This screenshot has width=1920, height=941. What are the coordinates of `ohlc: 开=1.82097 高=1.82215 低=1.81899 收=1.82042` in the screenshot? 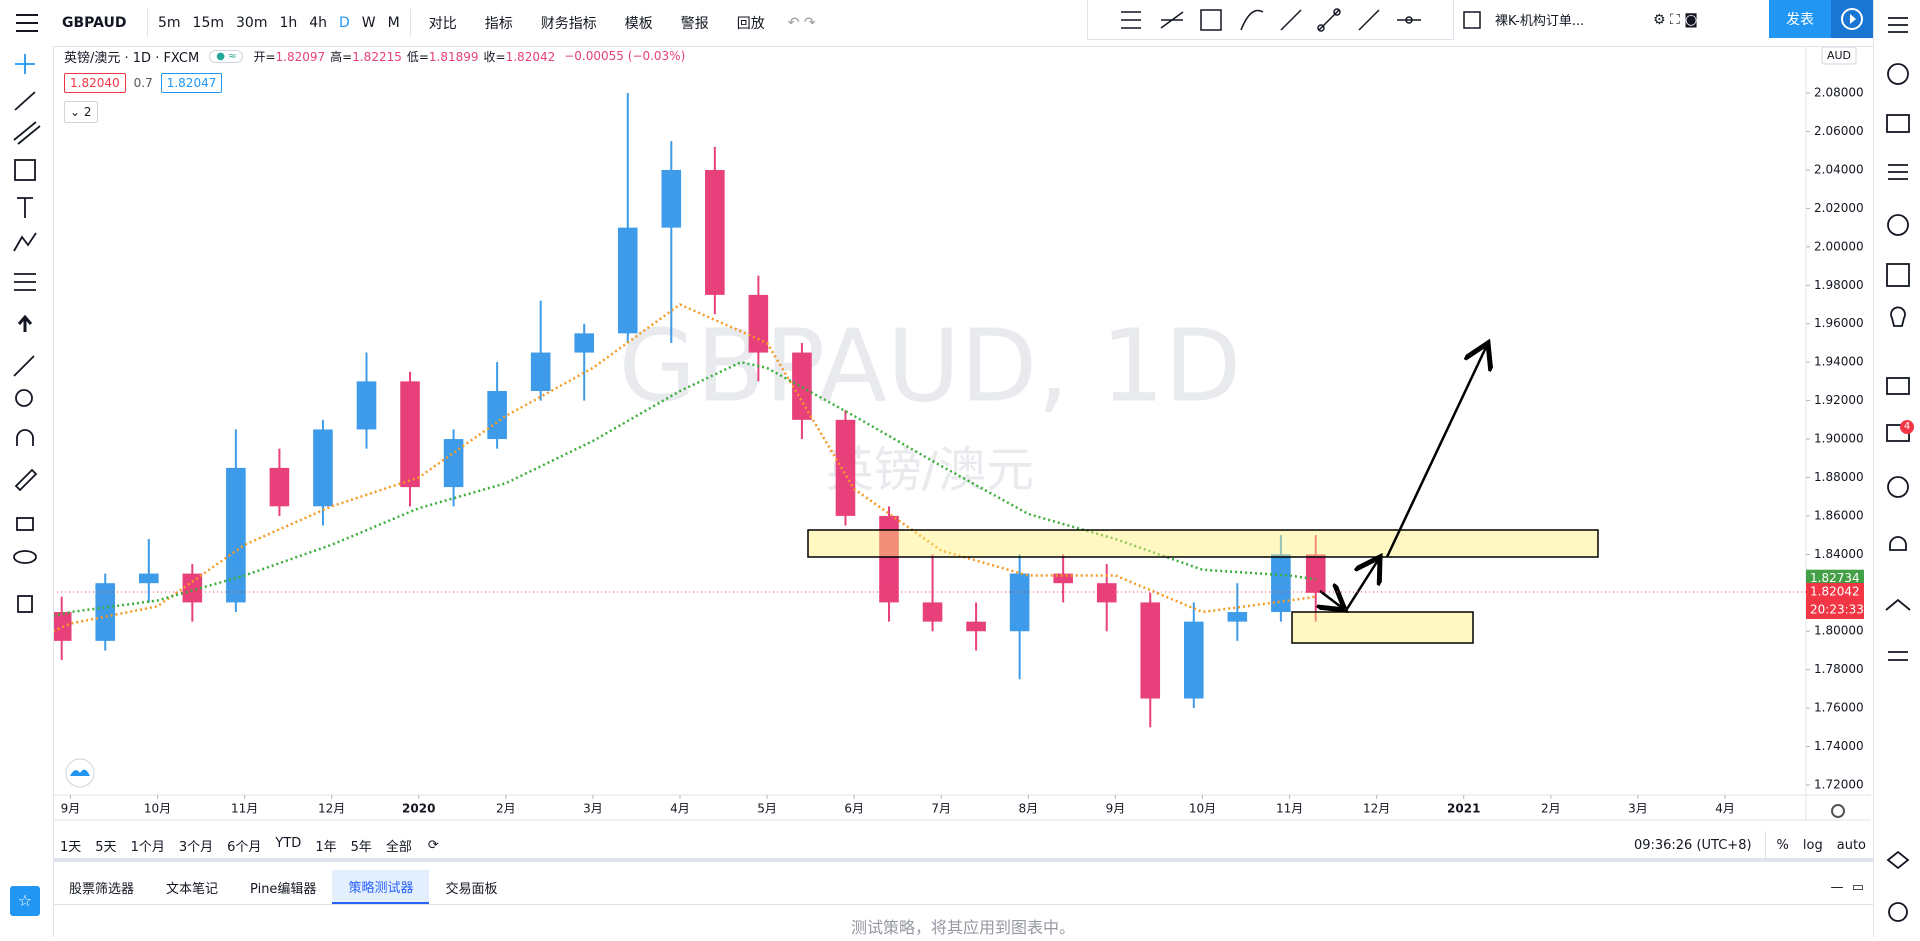 It's located at (406, 56).